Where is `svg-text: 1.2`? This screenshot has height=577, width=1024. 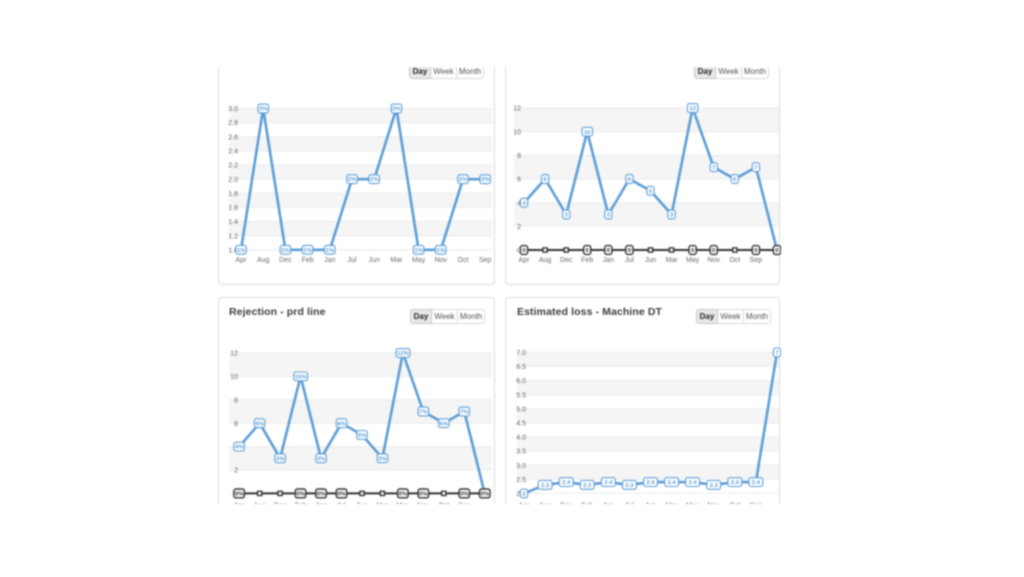 svg-text: 1.2 is located at coordinates (233, 236).